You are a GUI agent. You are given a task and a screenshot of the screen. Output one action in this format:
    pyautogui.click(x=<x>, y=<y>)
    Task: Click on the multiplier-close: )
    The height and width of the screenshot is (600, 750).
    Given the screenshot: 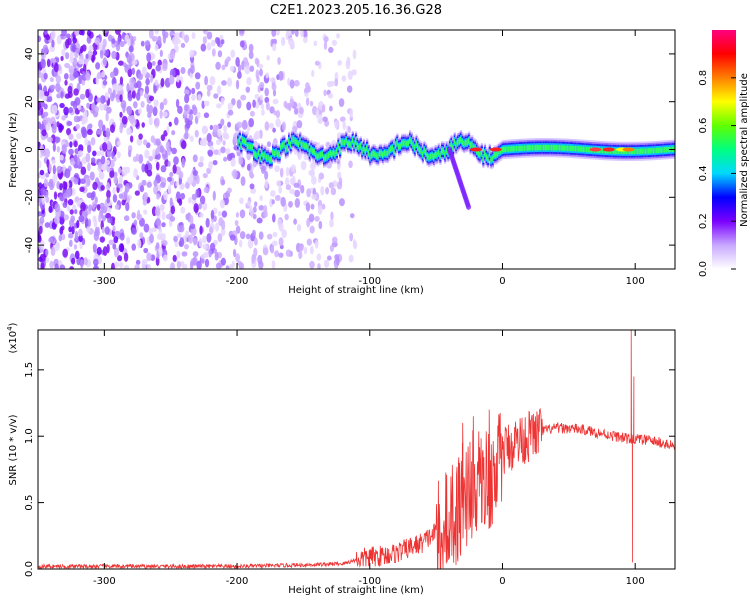 What is the action you would take?
    pyautogui.click(x=13, y=324)
    